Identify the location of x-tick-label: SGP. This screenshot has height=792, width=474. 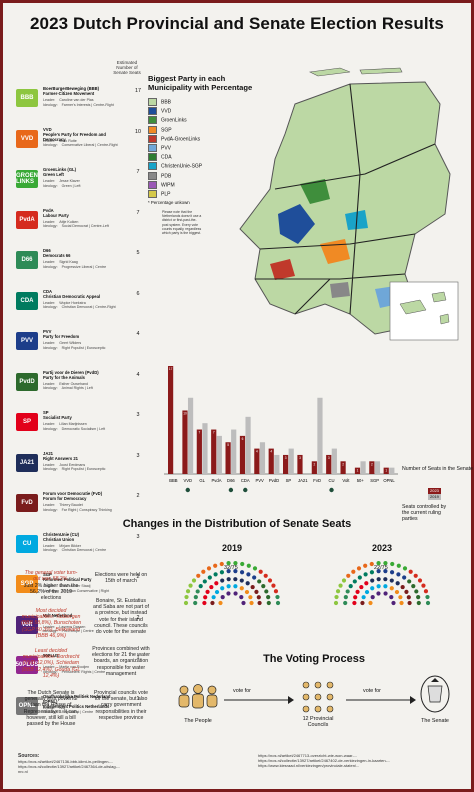
(374, 480).